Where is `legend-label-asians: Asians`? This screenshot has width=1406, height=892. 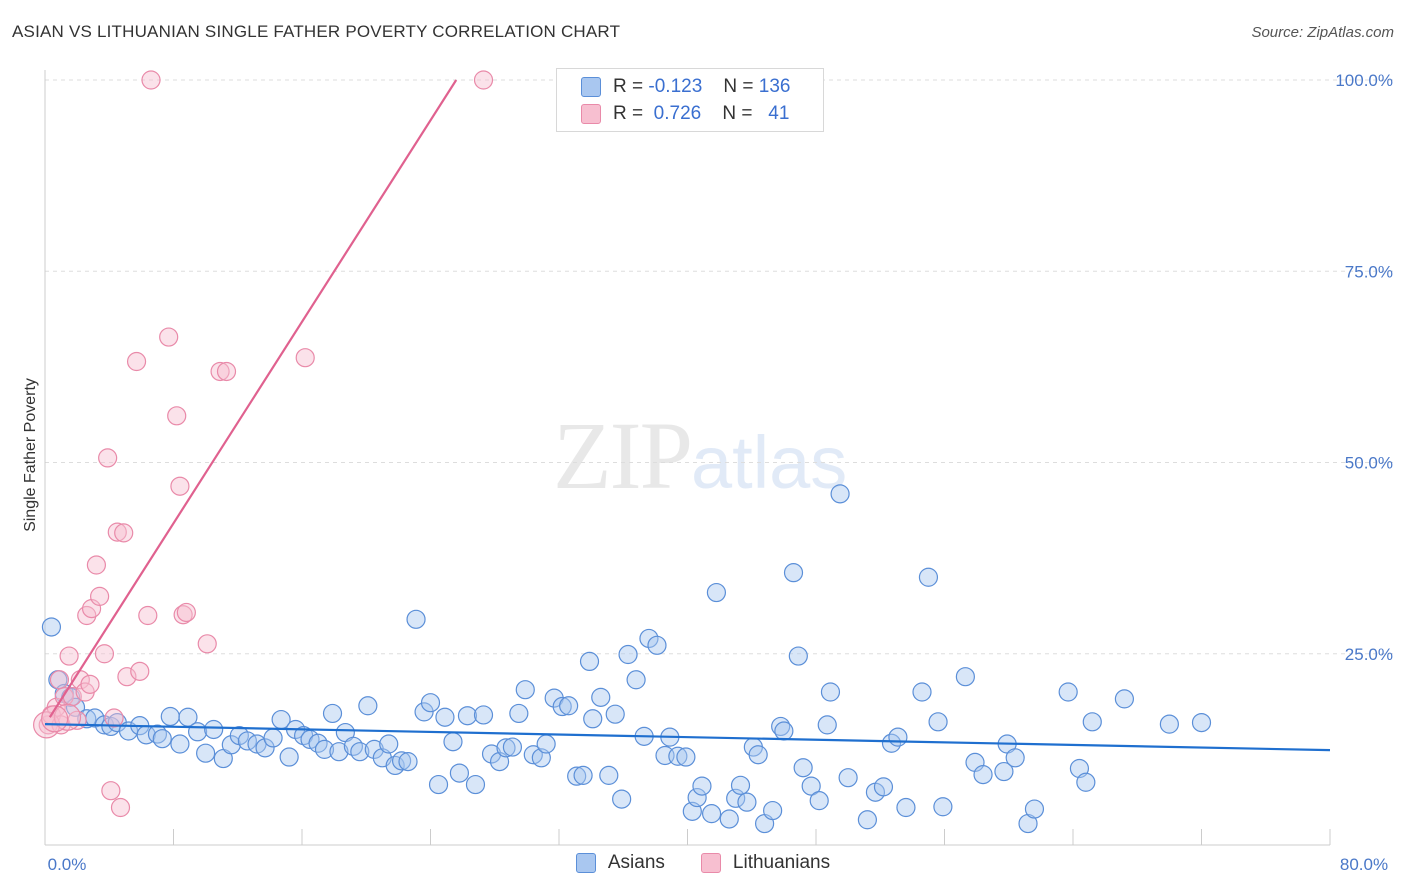
legend-label-asians: Asians is located at coordinates (636, 862).